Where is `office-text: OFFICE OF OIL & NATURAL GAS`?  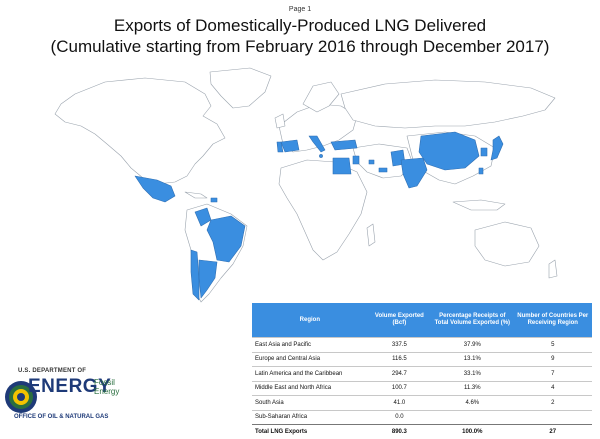
office-text: OFFICE OF OIL & NATURAL GAS is located at coordinates (61, 417).